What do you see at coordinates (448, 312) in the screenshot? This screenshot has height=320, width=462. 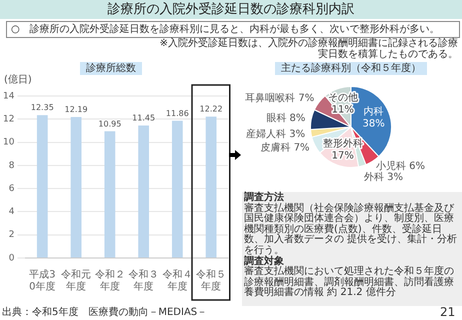 I see `text: 21` at bounding box center [448, 312].